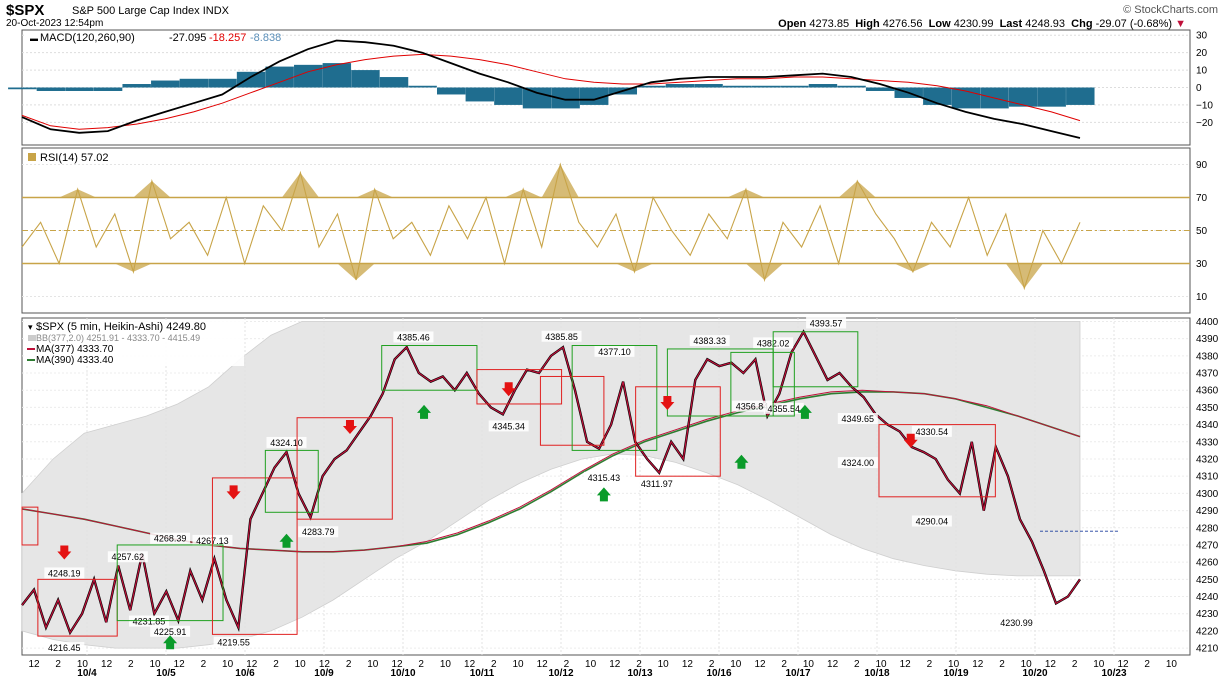  What do you see at coordinates (939, 24) in the screenshot?
I see `low-label: Low` at bounding box center [939, 24].